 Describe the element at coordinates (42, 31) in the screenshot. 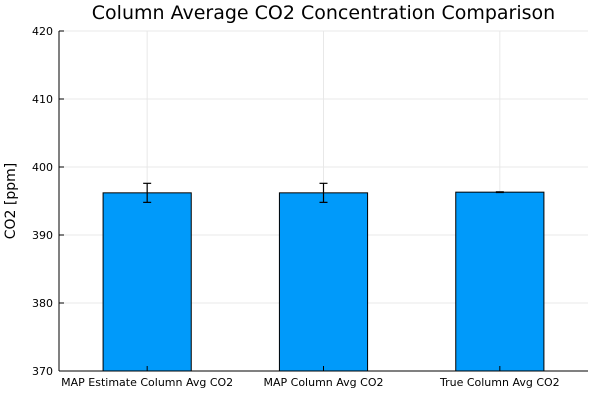

I see `y-tick-label: 420` at that location.